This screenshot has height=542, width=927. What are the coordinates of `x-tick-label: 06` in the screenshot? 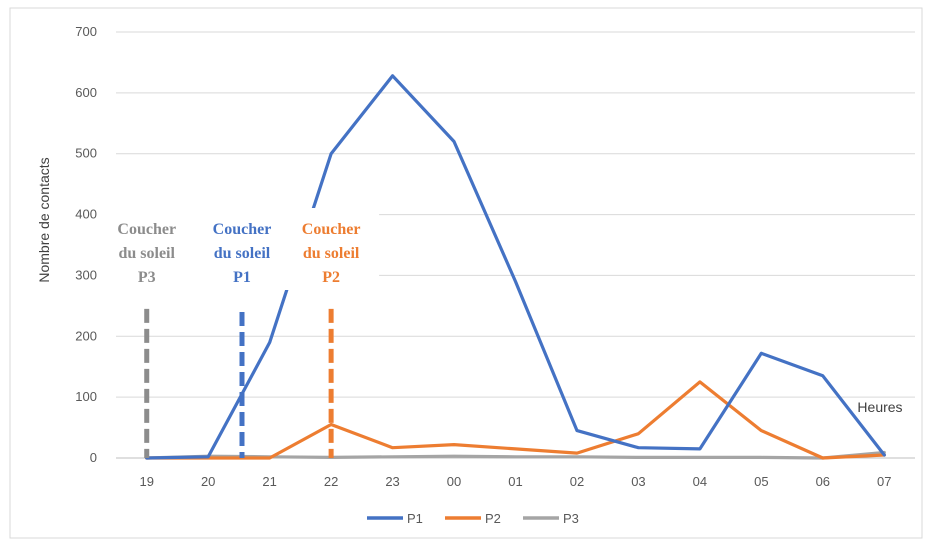 It's located at (823, 481).